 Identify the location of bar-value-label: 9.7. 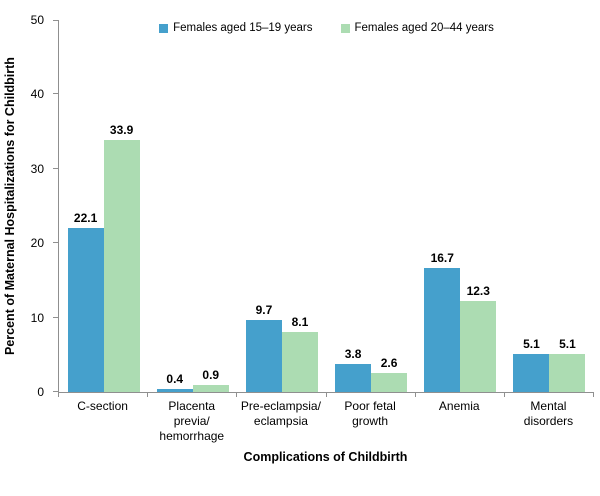
(264, 309).